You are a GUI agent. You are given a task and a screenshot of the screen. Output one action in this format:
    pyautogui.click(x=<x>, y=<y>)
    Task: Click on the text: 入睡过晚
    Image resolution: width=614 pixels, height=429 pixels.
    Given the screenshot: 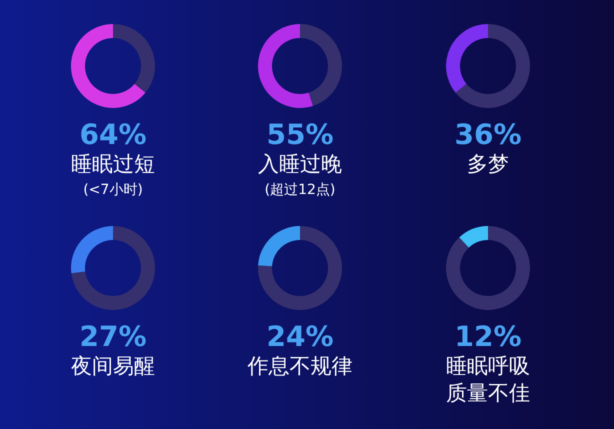 What is the action you would take?
    pyautogui.click(x=300, y=164)
    